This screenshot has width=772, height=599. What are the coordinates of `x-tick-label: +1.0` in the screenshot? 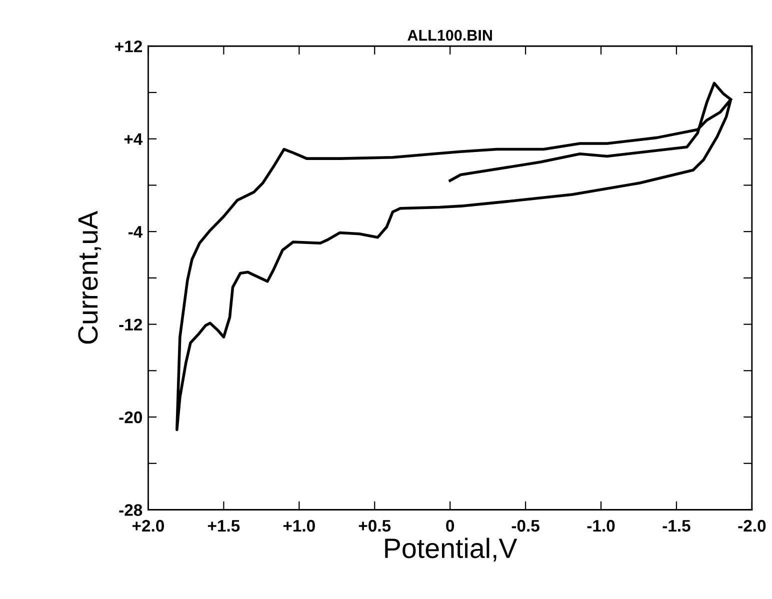 It's located at (299, 526).